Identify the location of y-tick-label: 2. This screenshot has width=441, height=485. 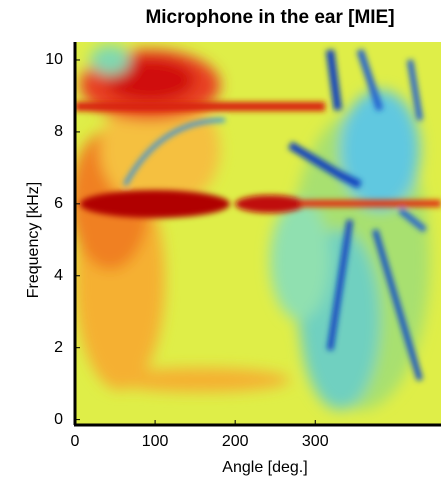
(58, 347).